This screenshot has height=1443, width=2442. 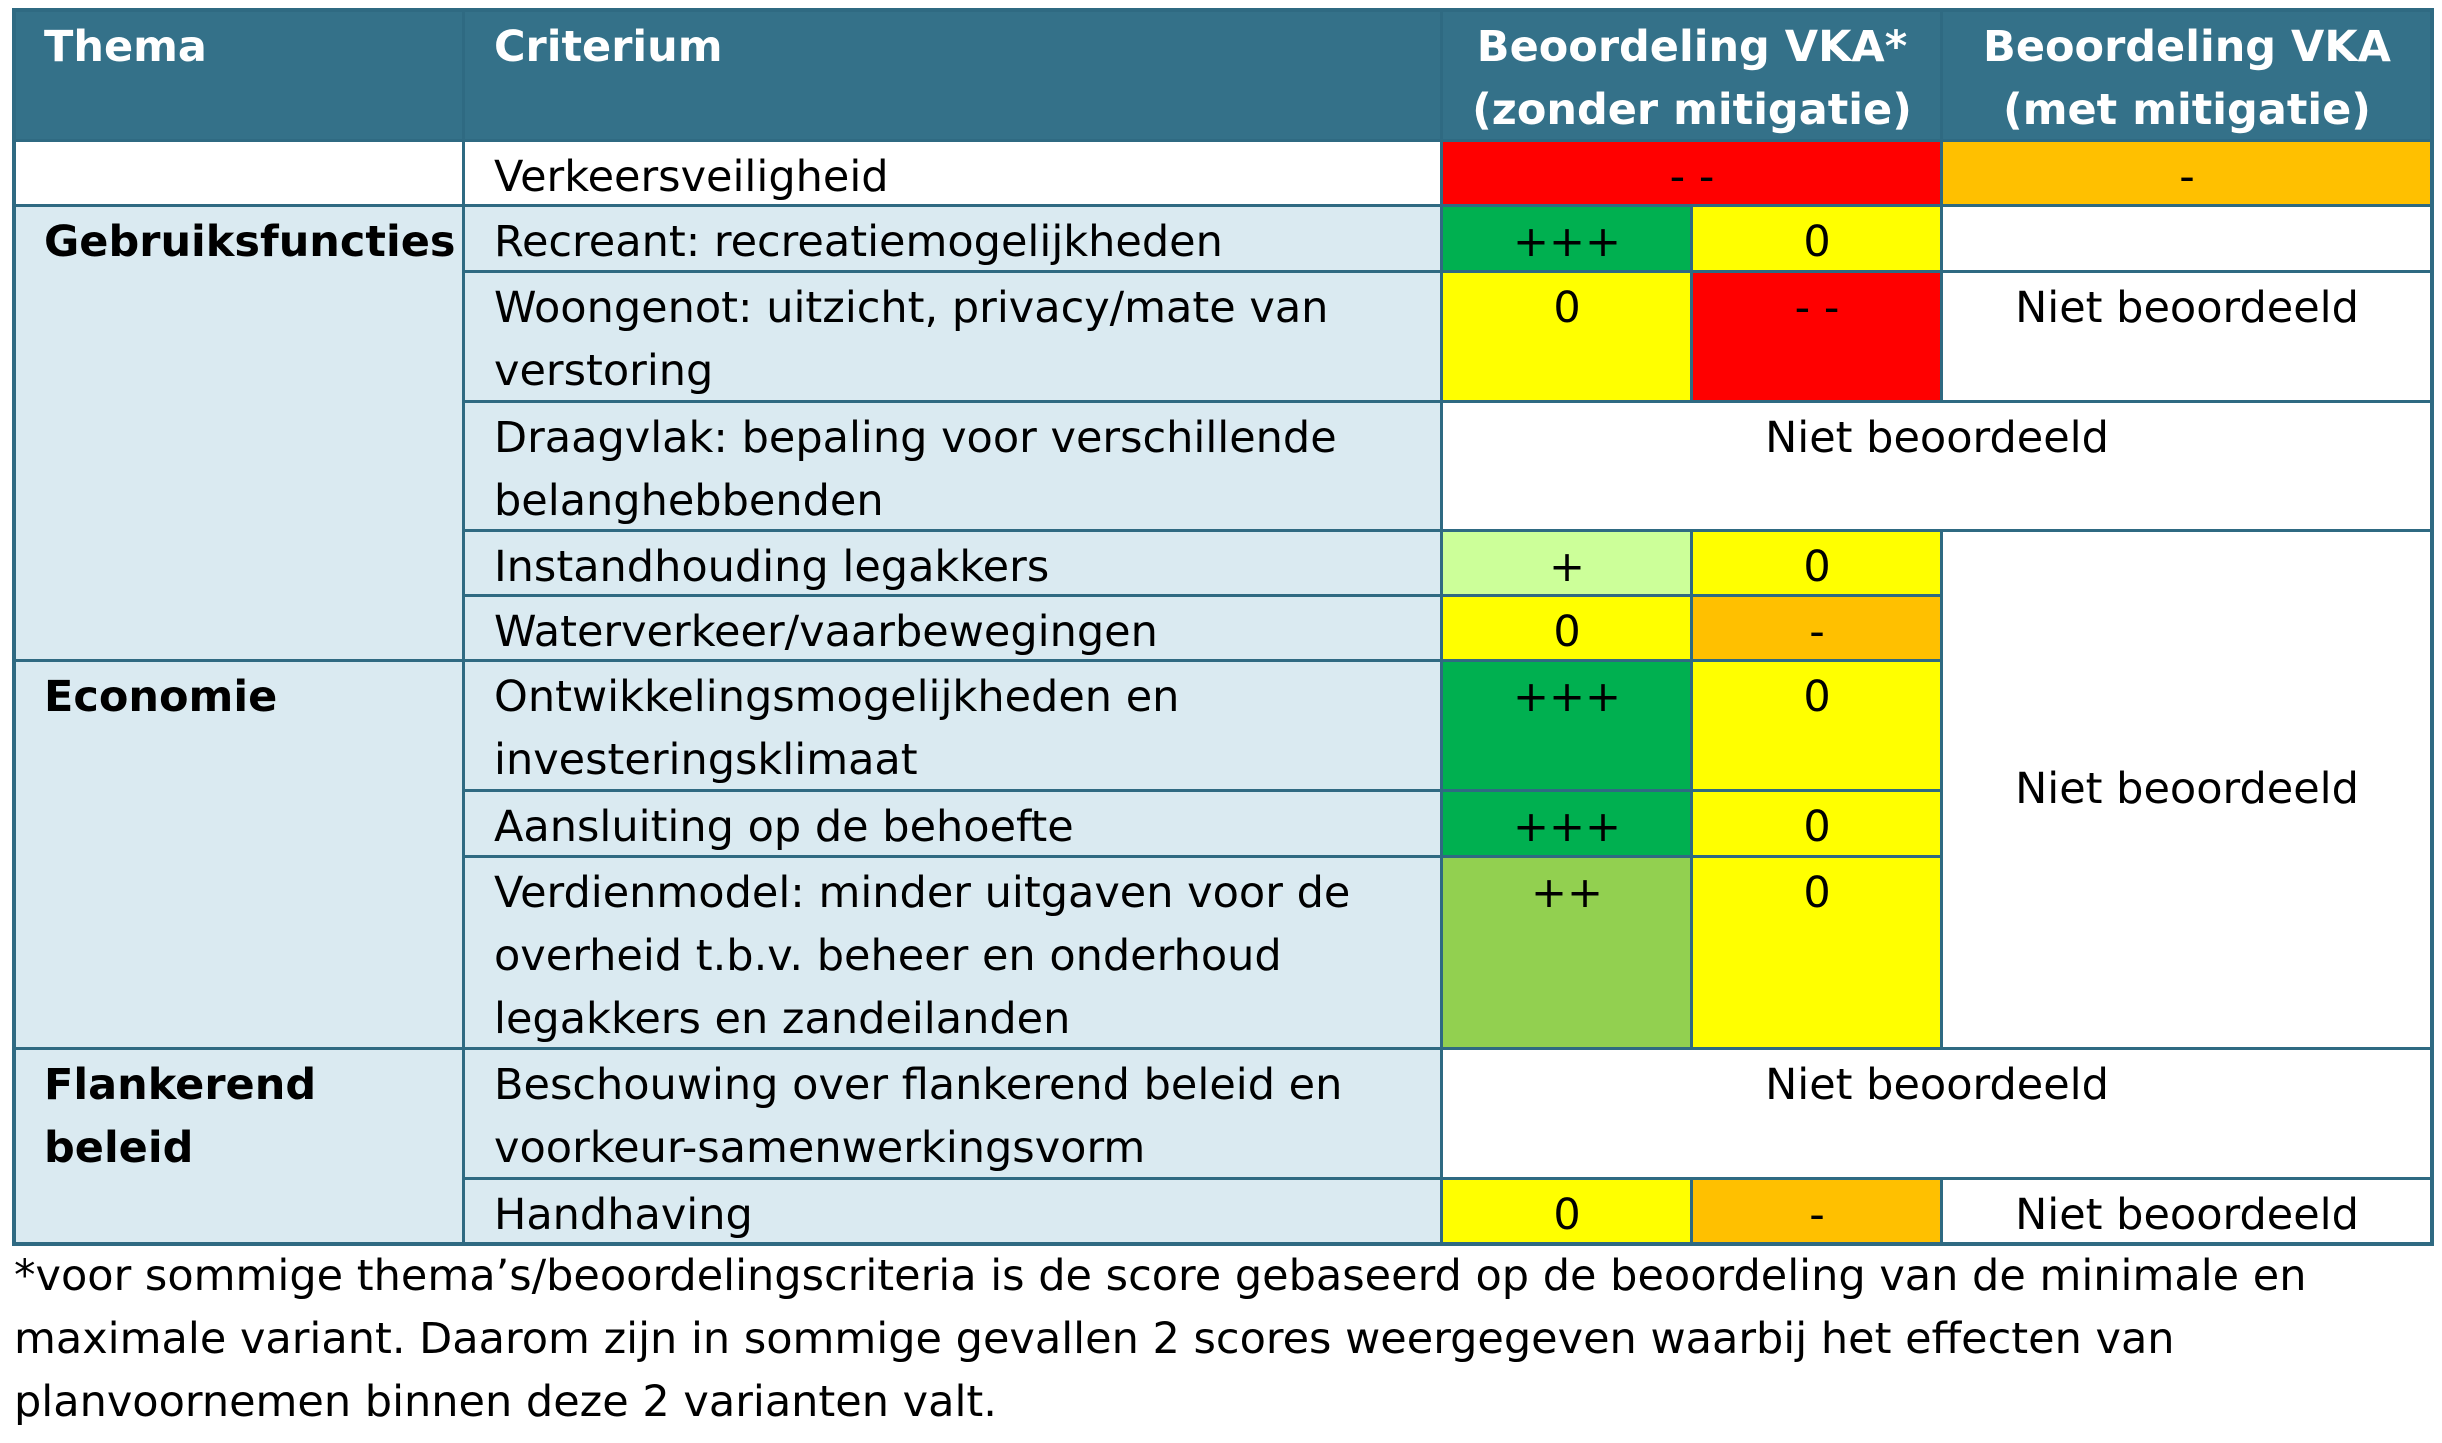 I want to click on score-verdienmodel-min: ++, so click(x=1567, y=952).